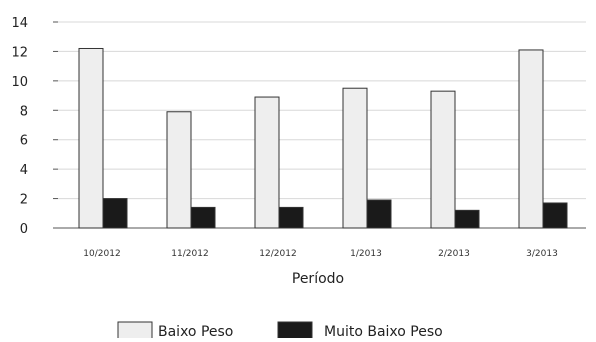 The height and width of the screenshot is (342, 596). I want to click on x-tick-label: 10/2012, so click(101, 254).